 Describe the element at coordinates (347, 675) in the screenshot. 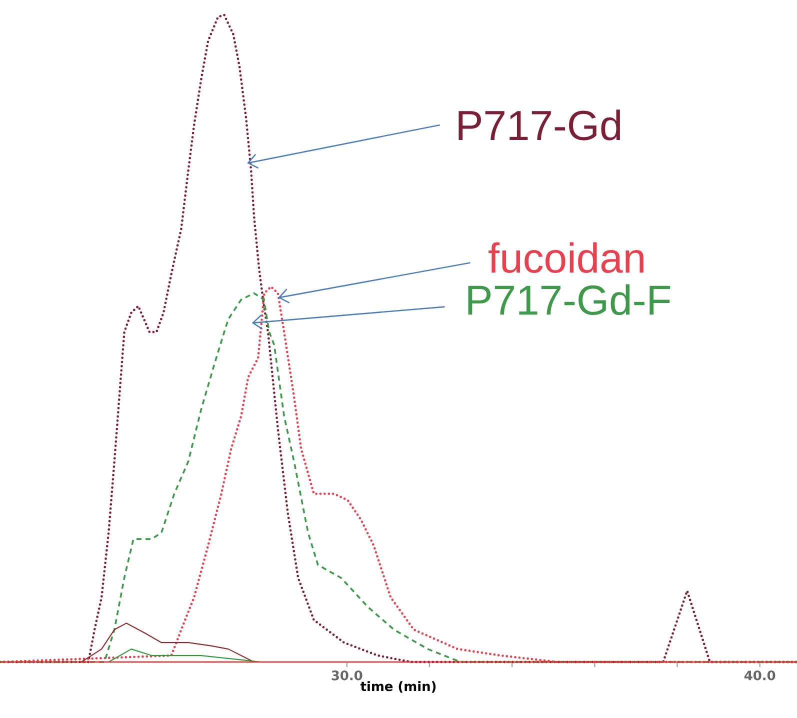

I see `x-tick-label: 30.0` at that location.